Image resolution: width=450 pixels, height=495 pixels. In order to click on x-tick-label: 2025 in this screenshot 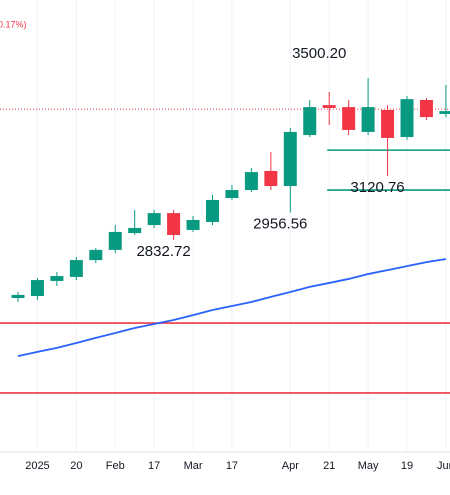, I will do `click(37, 466)`.